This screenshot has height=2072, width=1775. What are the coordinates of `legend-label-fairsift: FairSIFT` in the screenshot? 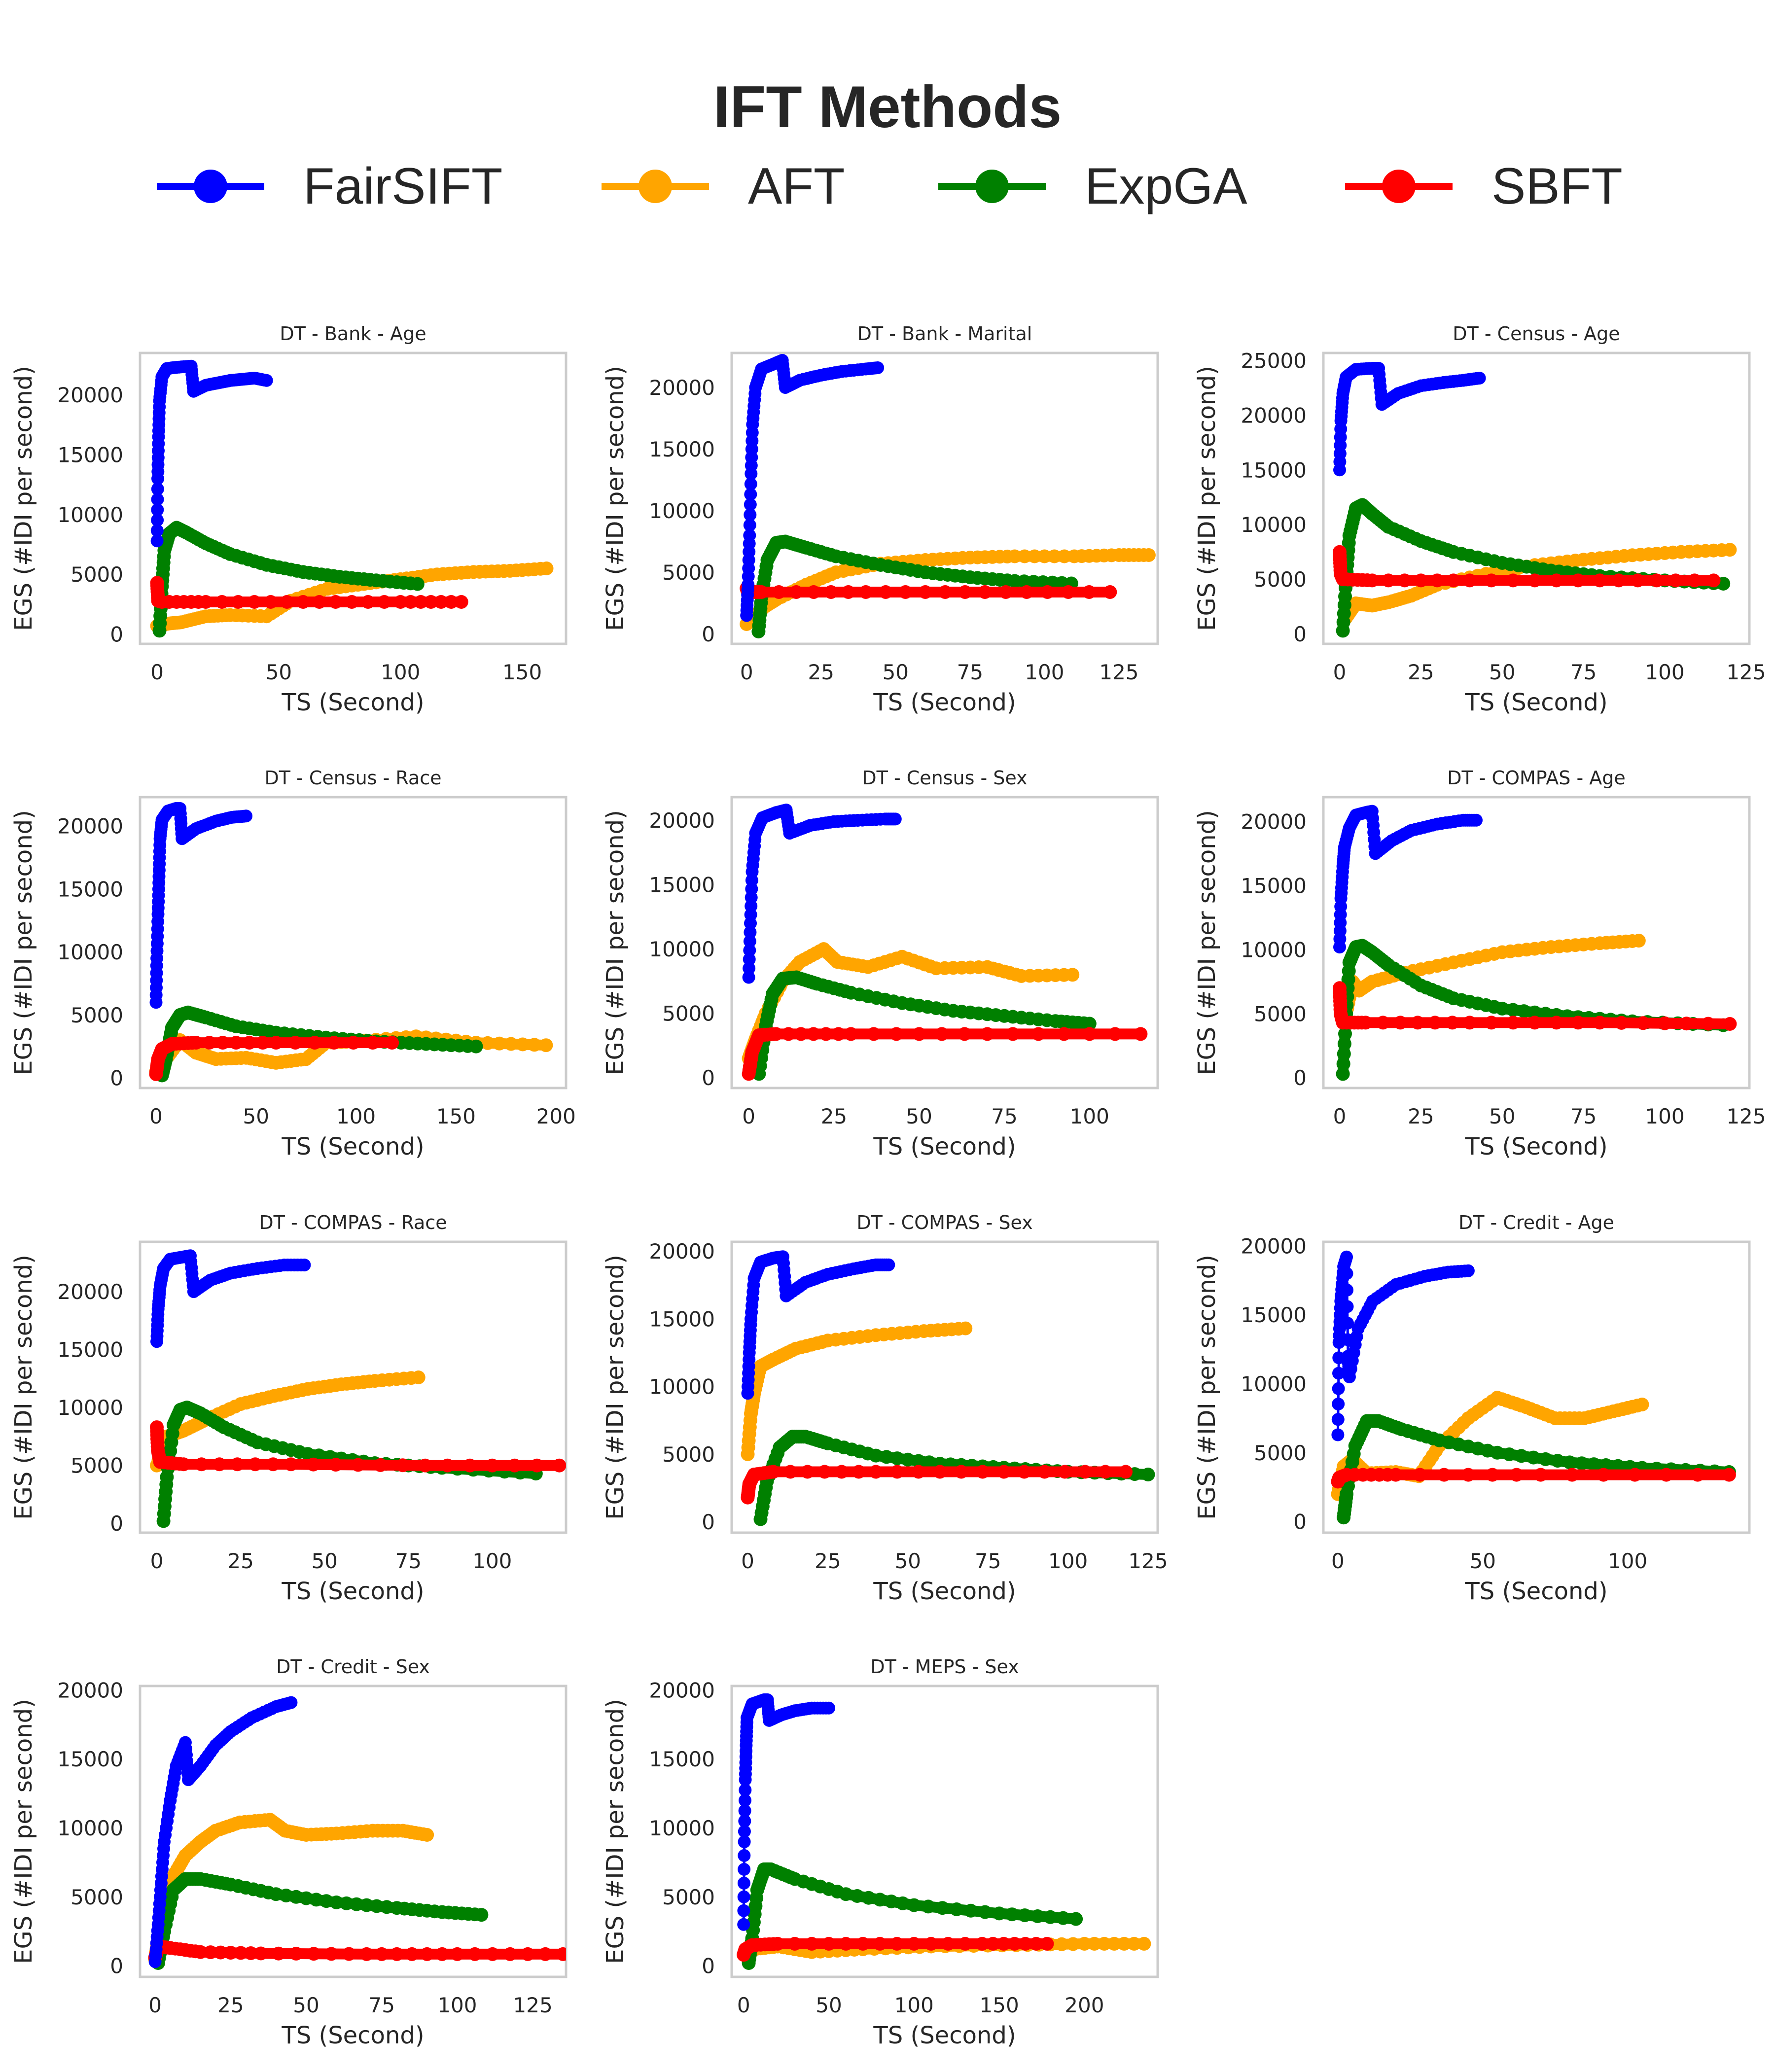 It's located at (402, 186).